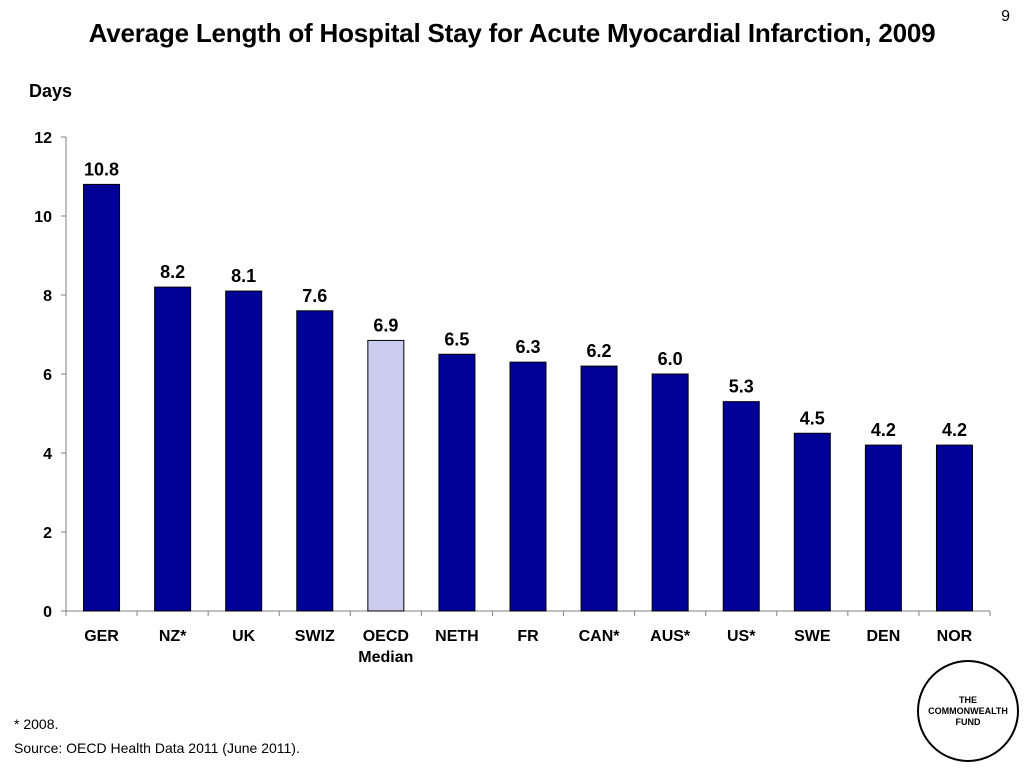 Image resolution: width=1024 pixels, height=768 pixels. Describe the element at coordinates (47, 612) in the screenshot. I see `y-tick-label: 0` at that location.